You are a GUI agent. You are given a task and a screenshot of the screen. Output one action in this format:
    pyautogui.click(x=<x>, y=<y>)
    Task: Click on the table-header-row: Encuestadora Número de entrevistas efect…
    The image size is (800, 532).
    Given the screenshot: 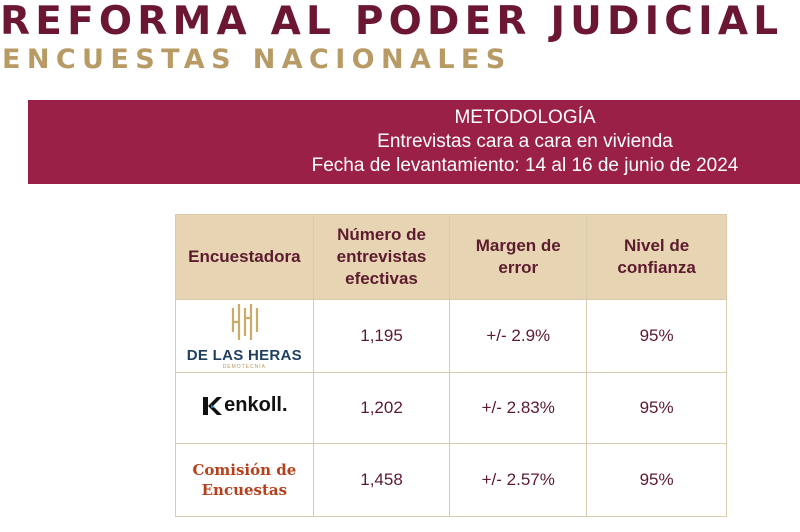 What is the action you would take?
    pyautogui.click(x=451, y=257)
    